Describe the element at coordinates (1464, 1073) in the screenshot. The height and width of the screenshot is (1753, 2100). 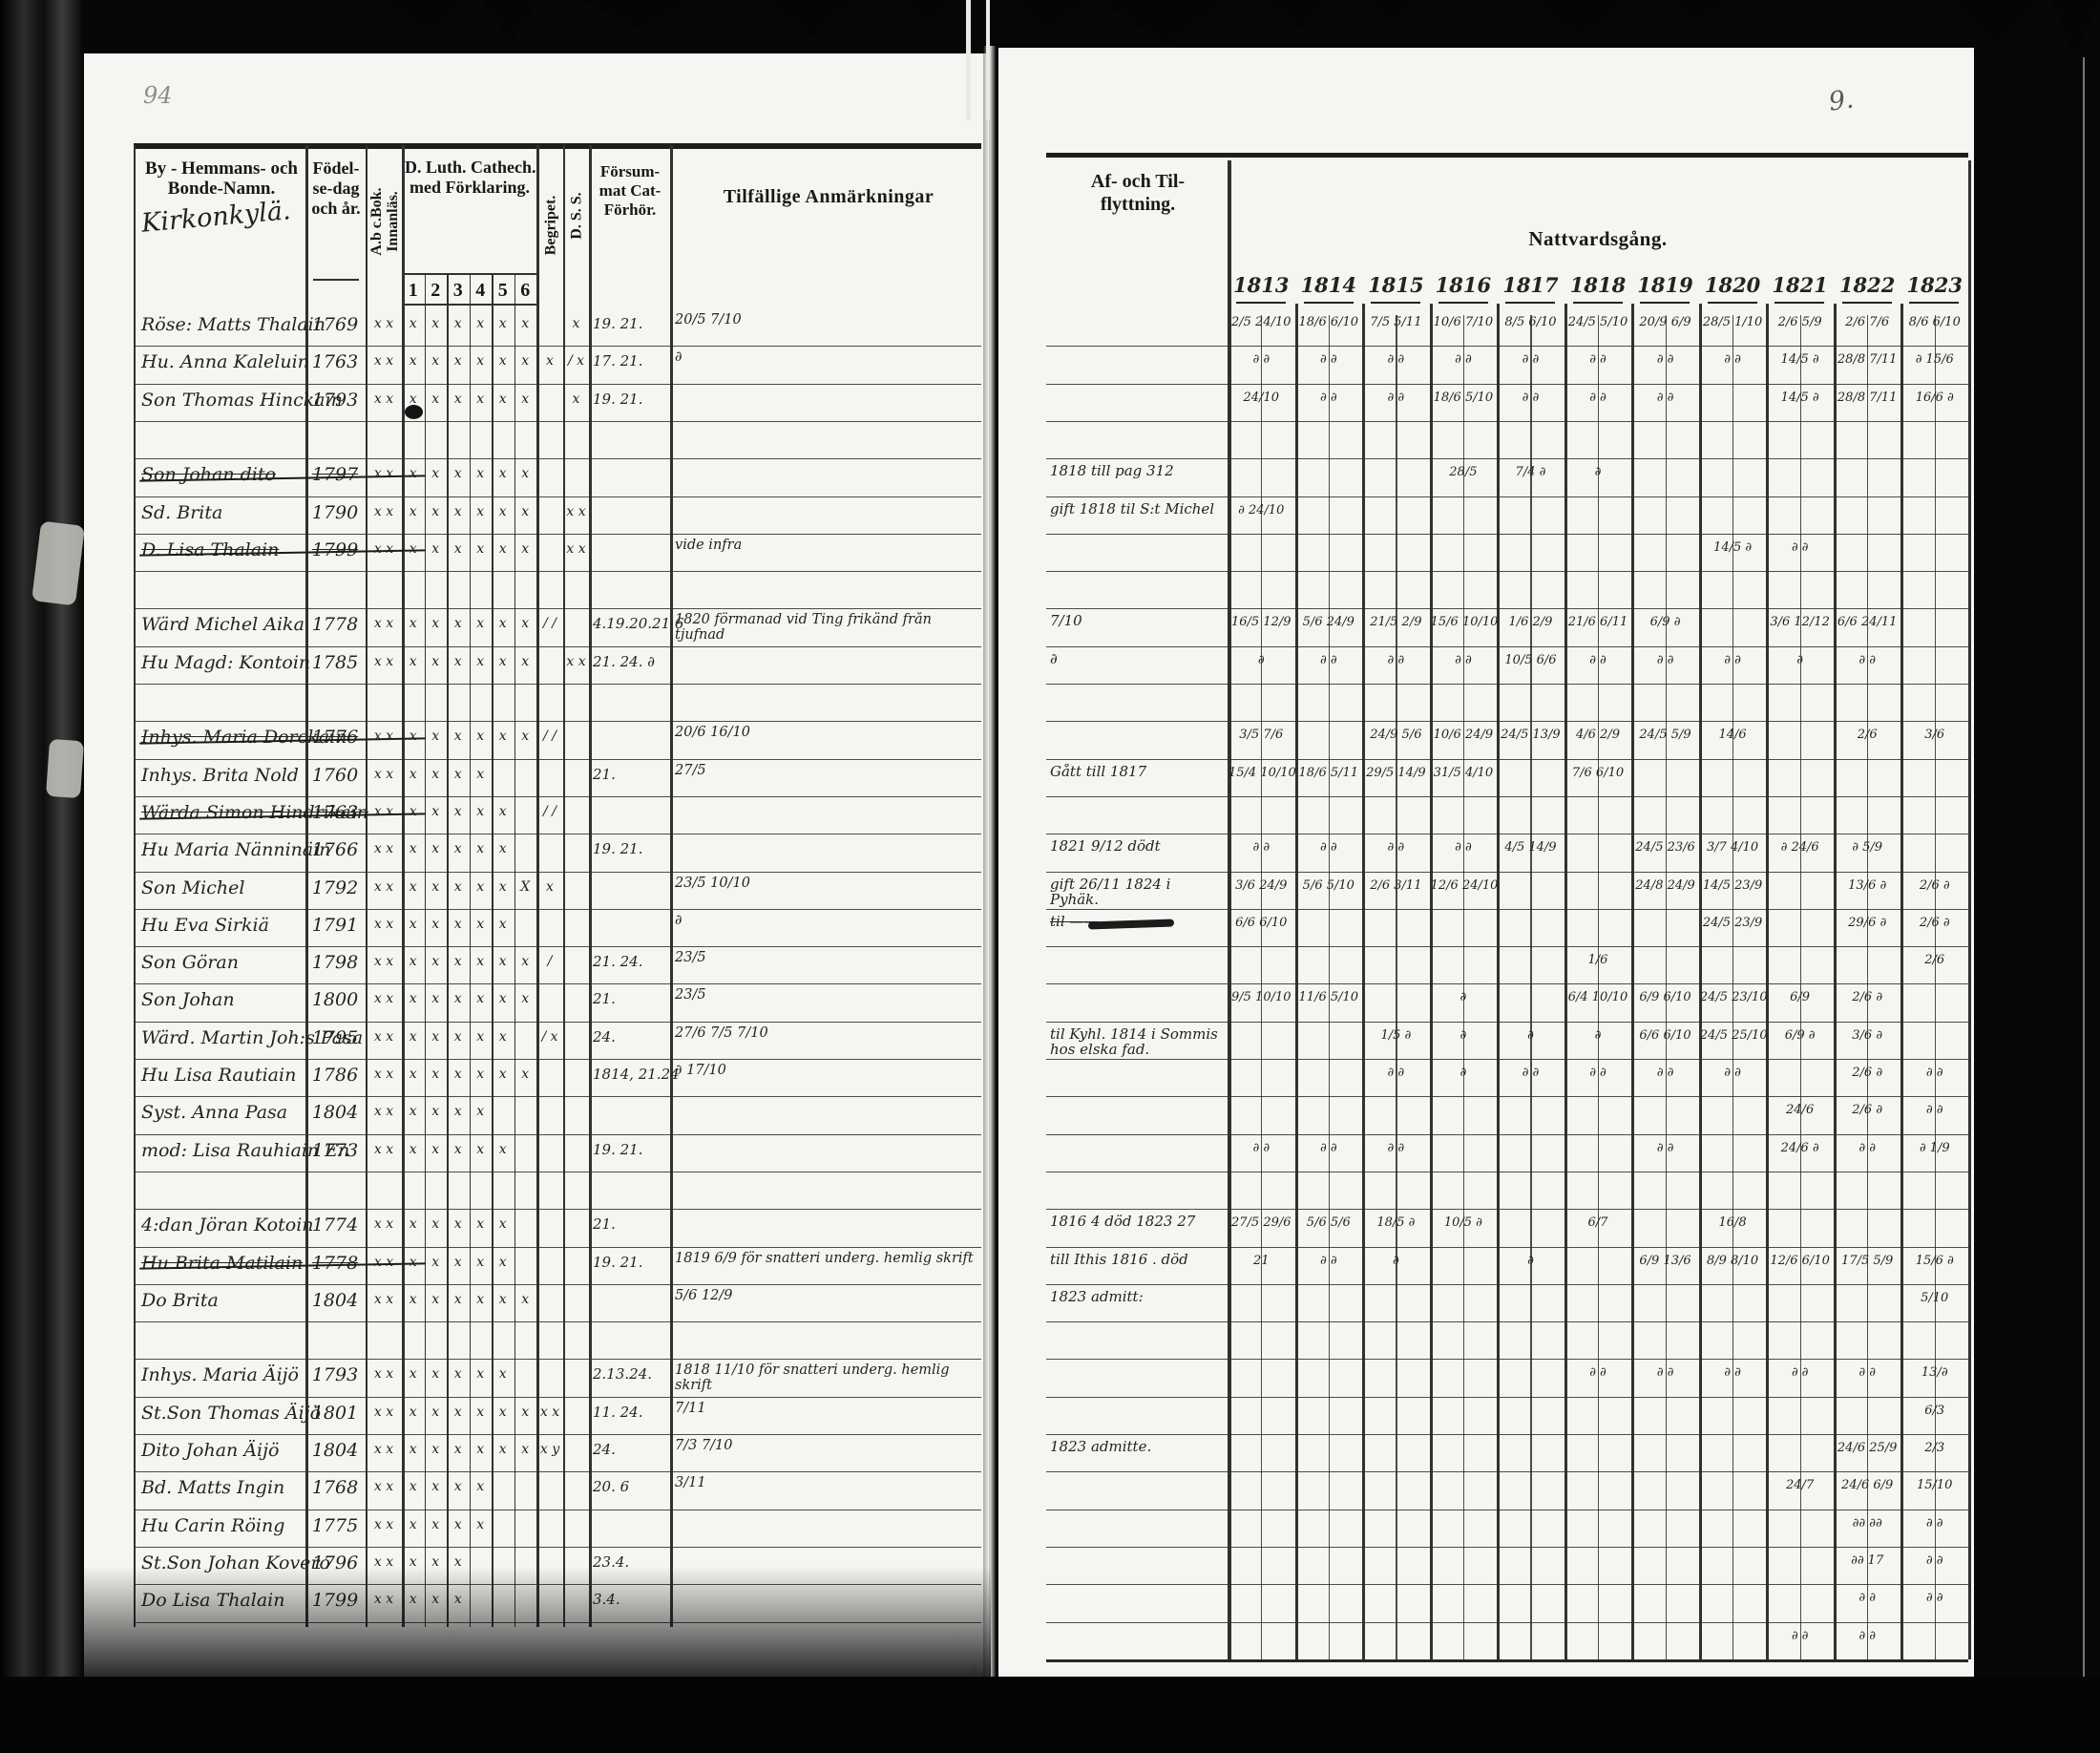
I see `communion-entry: ∂` at that location.